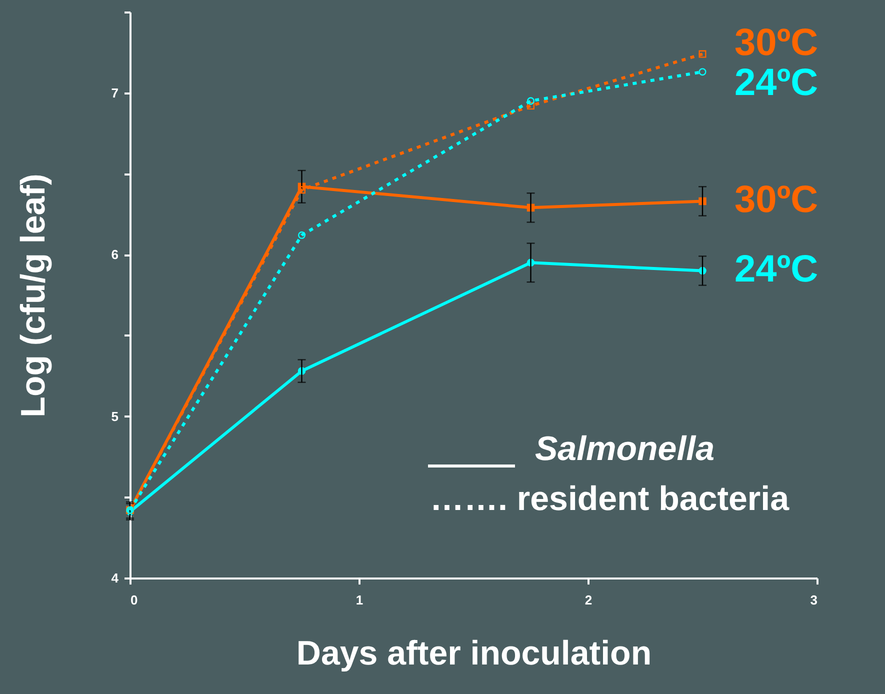 This screenshot has width=885, height=694. I want to click on annotation: ……. resident bacteria, so click(610, 499).